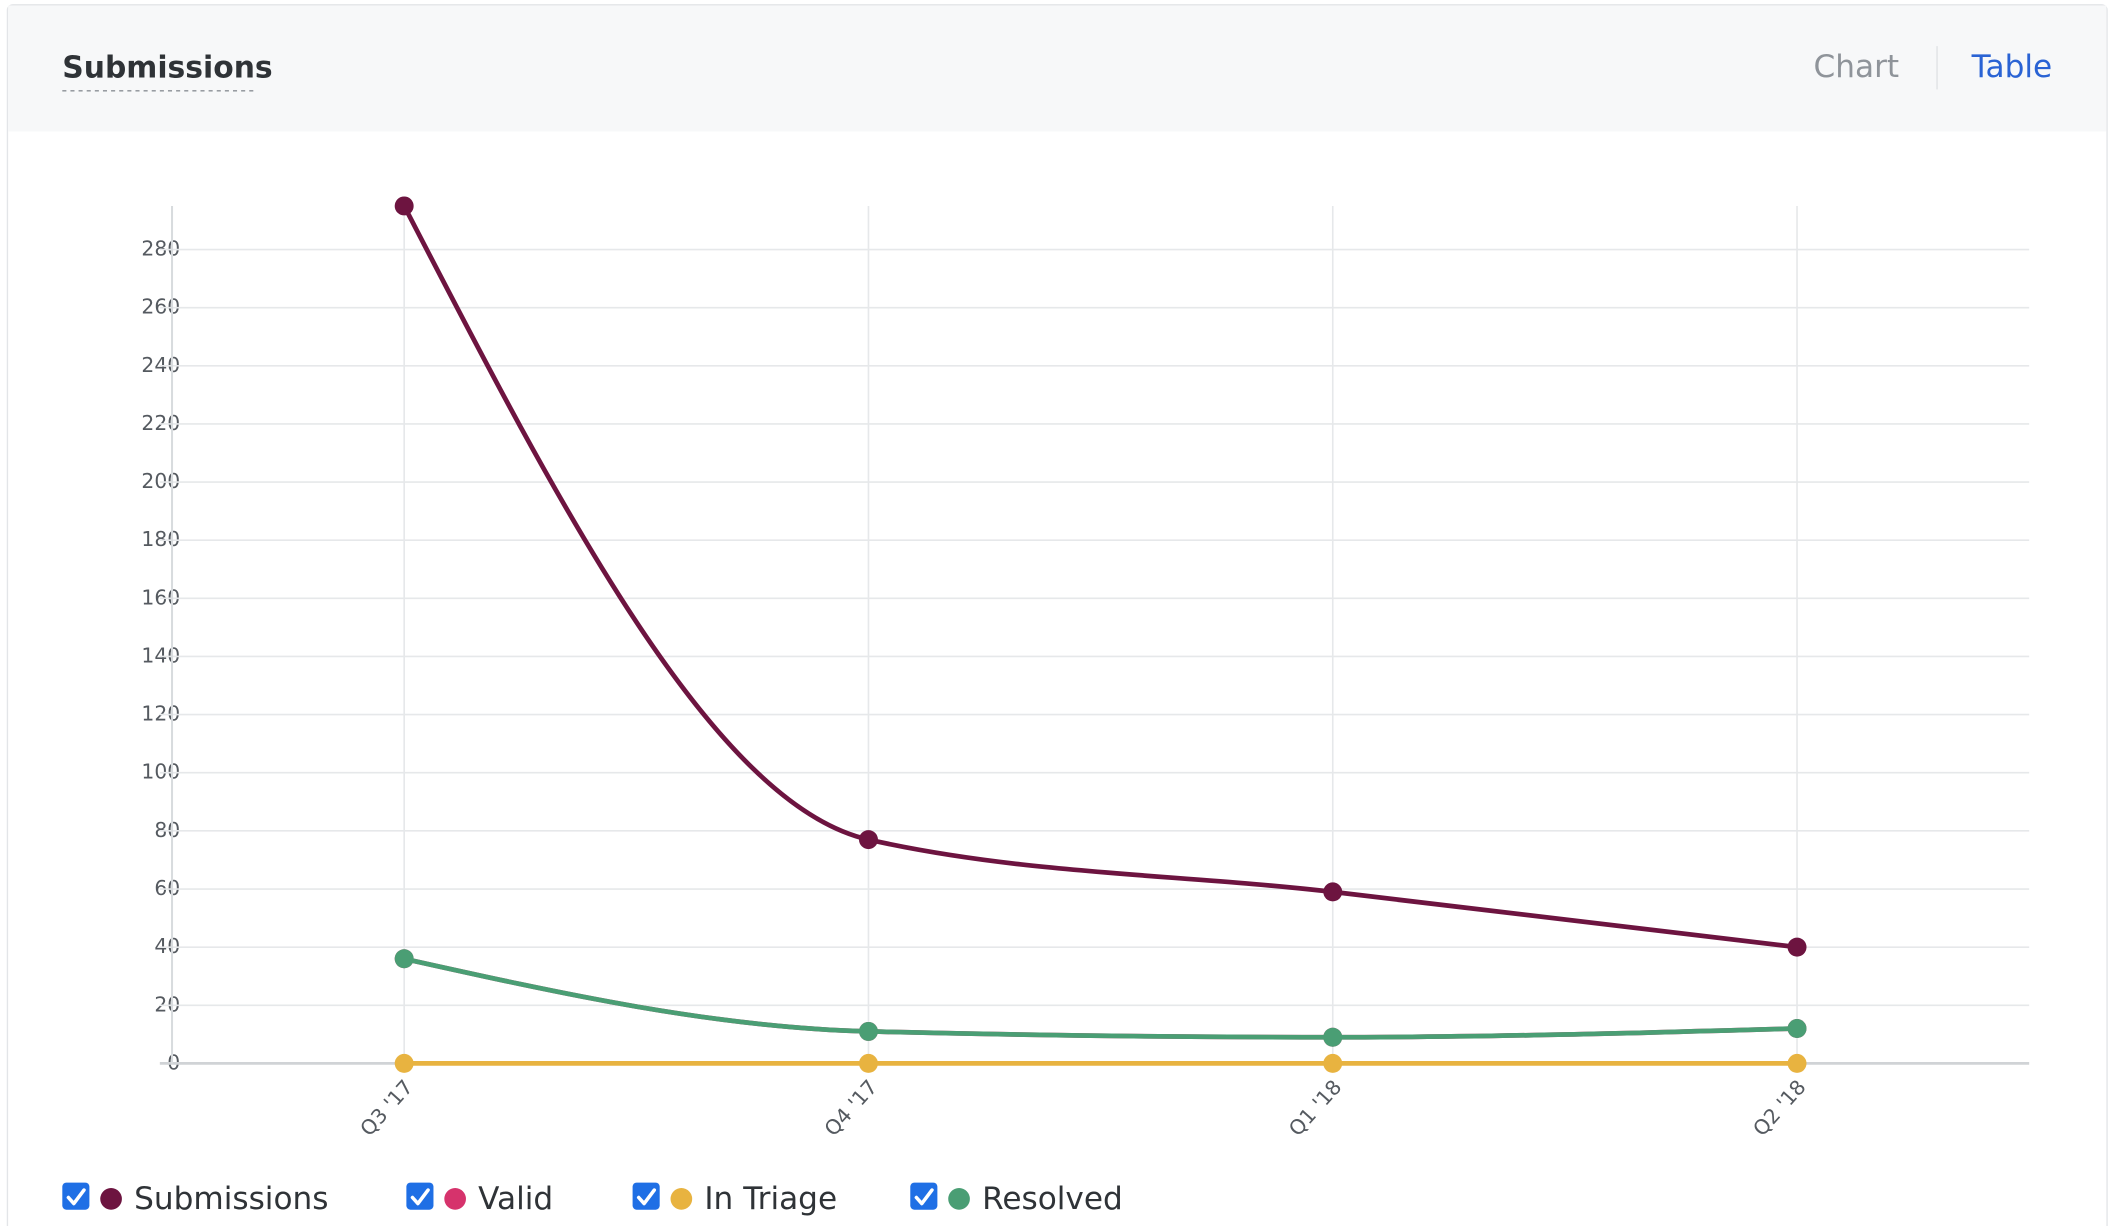 The height and width of the screenshot is (1226, 2124). I want to click on y-tick-label: 280, so click(160, 249).